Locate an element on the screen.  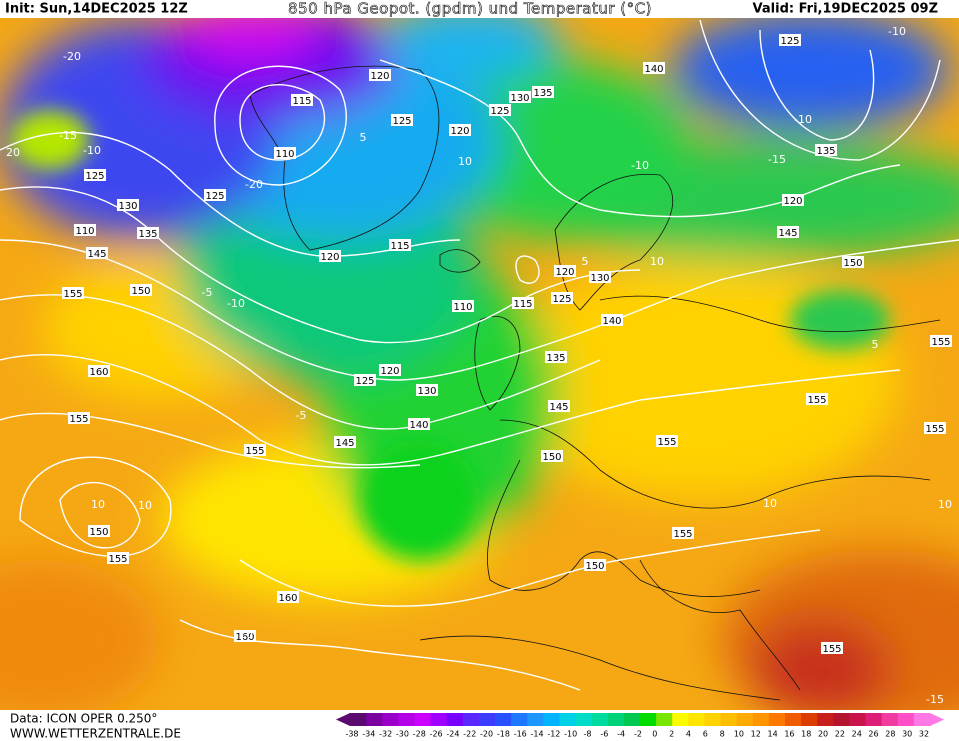
scale-label: -2 is located at coordinates (638, 734).